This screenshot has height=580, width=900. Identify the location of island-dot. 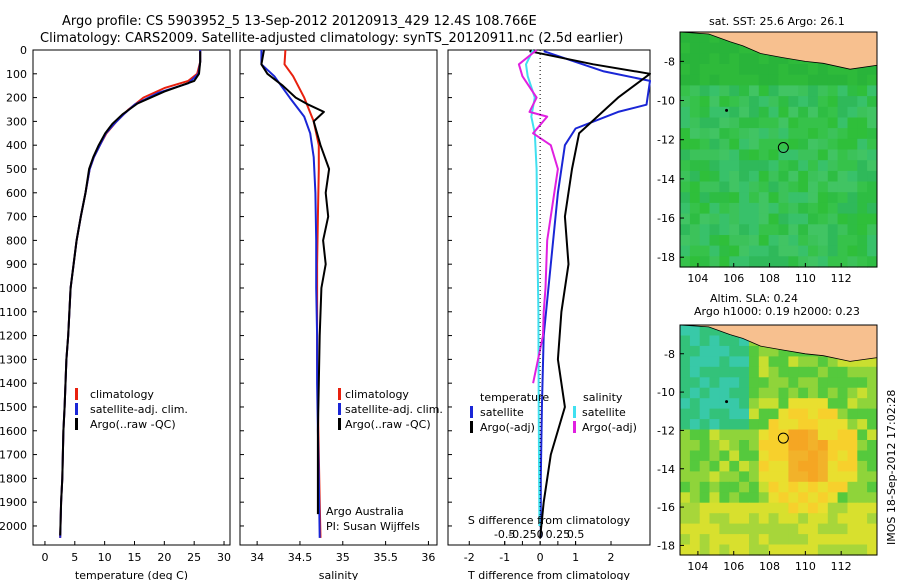
(727, 110).